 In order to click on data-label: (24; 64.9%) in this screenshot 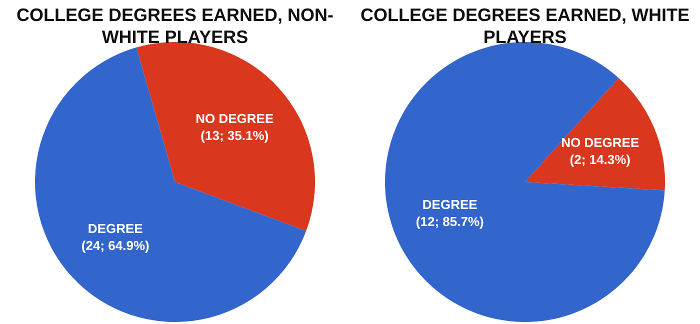, I will do `click(115, 246)`.